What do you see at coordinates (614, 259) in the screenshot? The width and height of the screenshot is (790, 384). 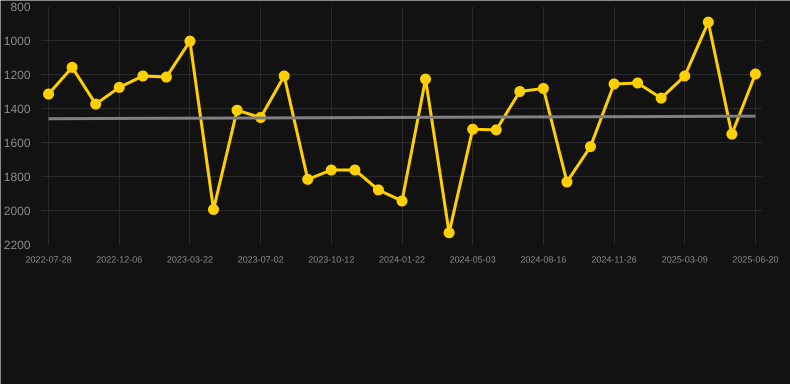 I see `x-tick-label: 2024-11-26` at bounding box center [614, 259].